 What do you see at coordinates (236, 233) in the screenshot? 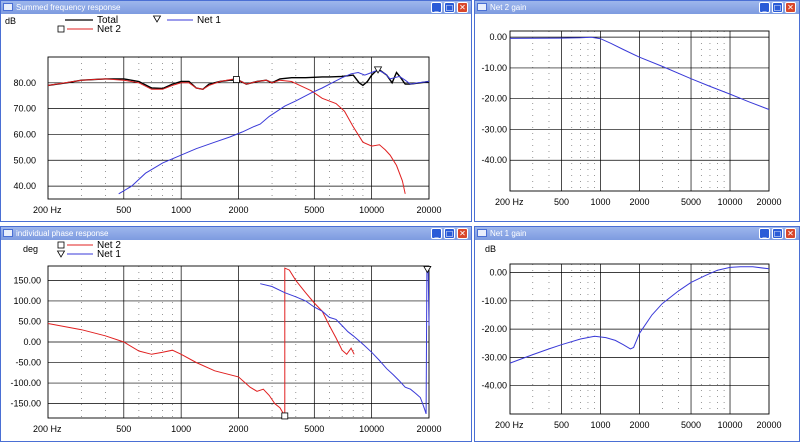
I see `window-titlebar: individual phase response _ □ ✕` at bounding box center [236, 233].